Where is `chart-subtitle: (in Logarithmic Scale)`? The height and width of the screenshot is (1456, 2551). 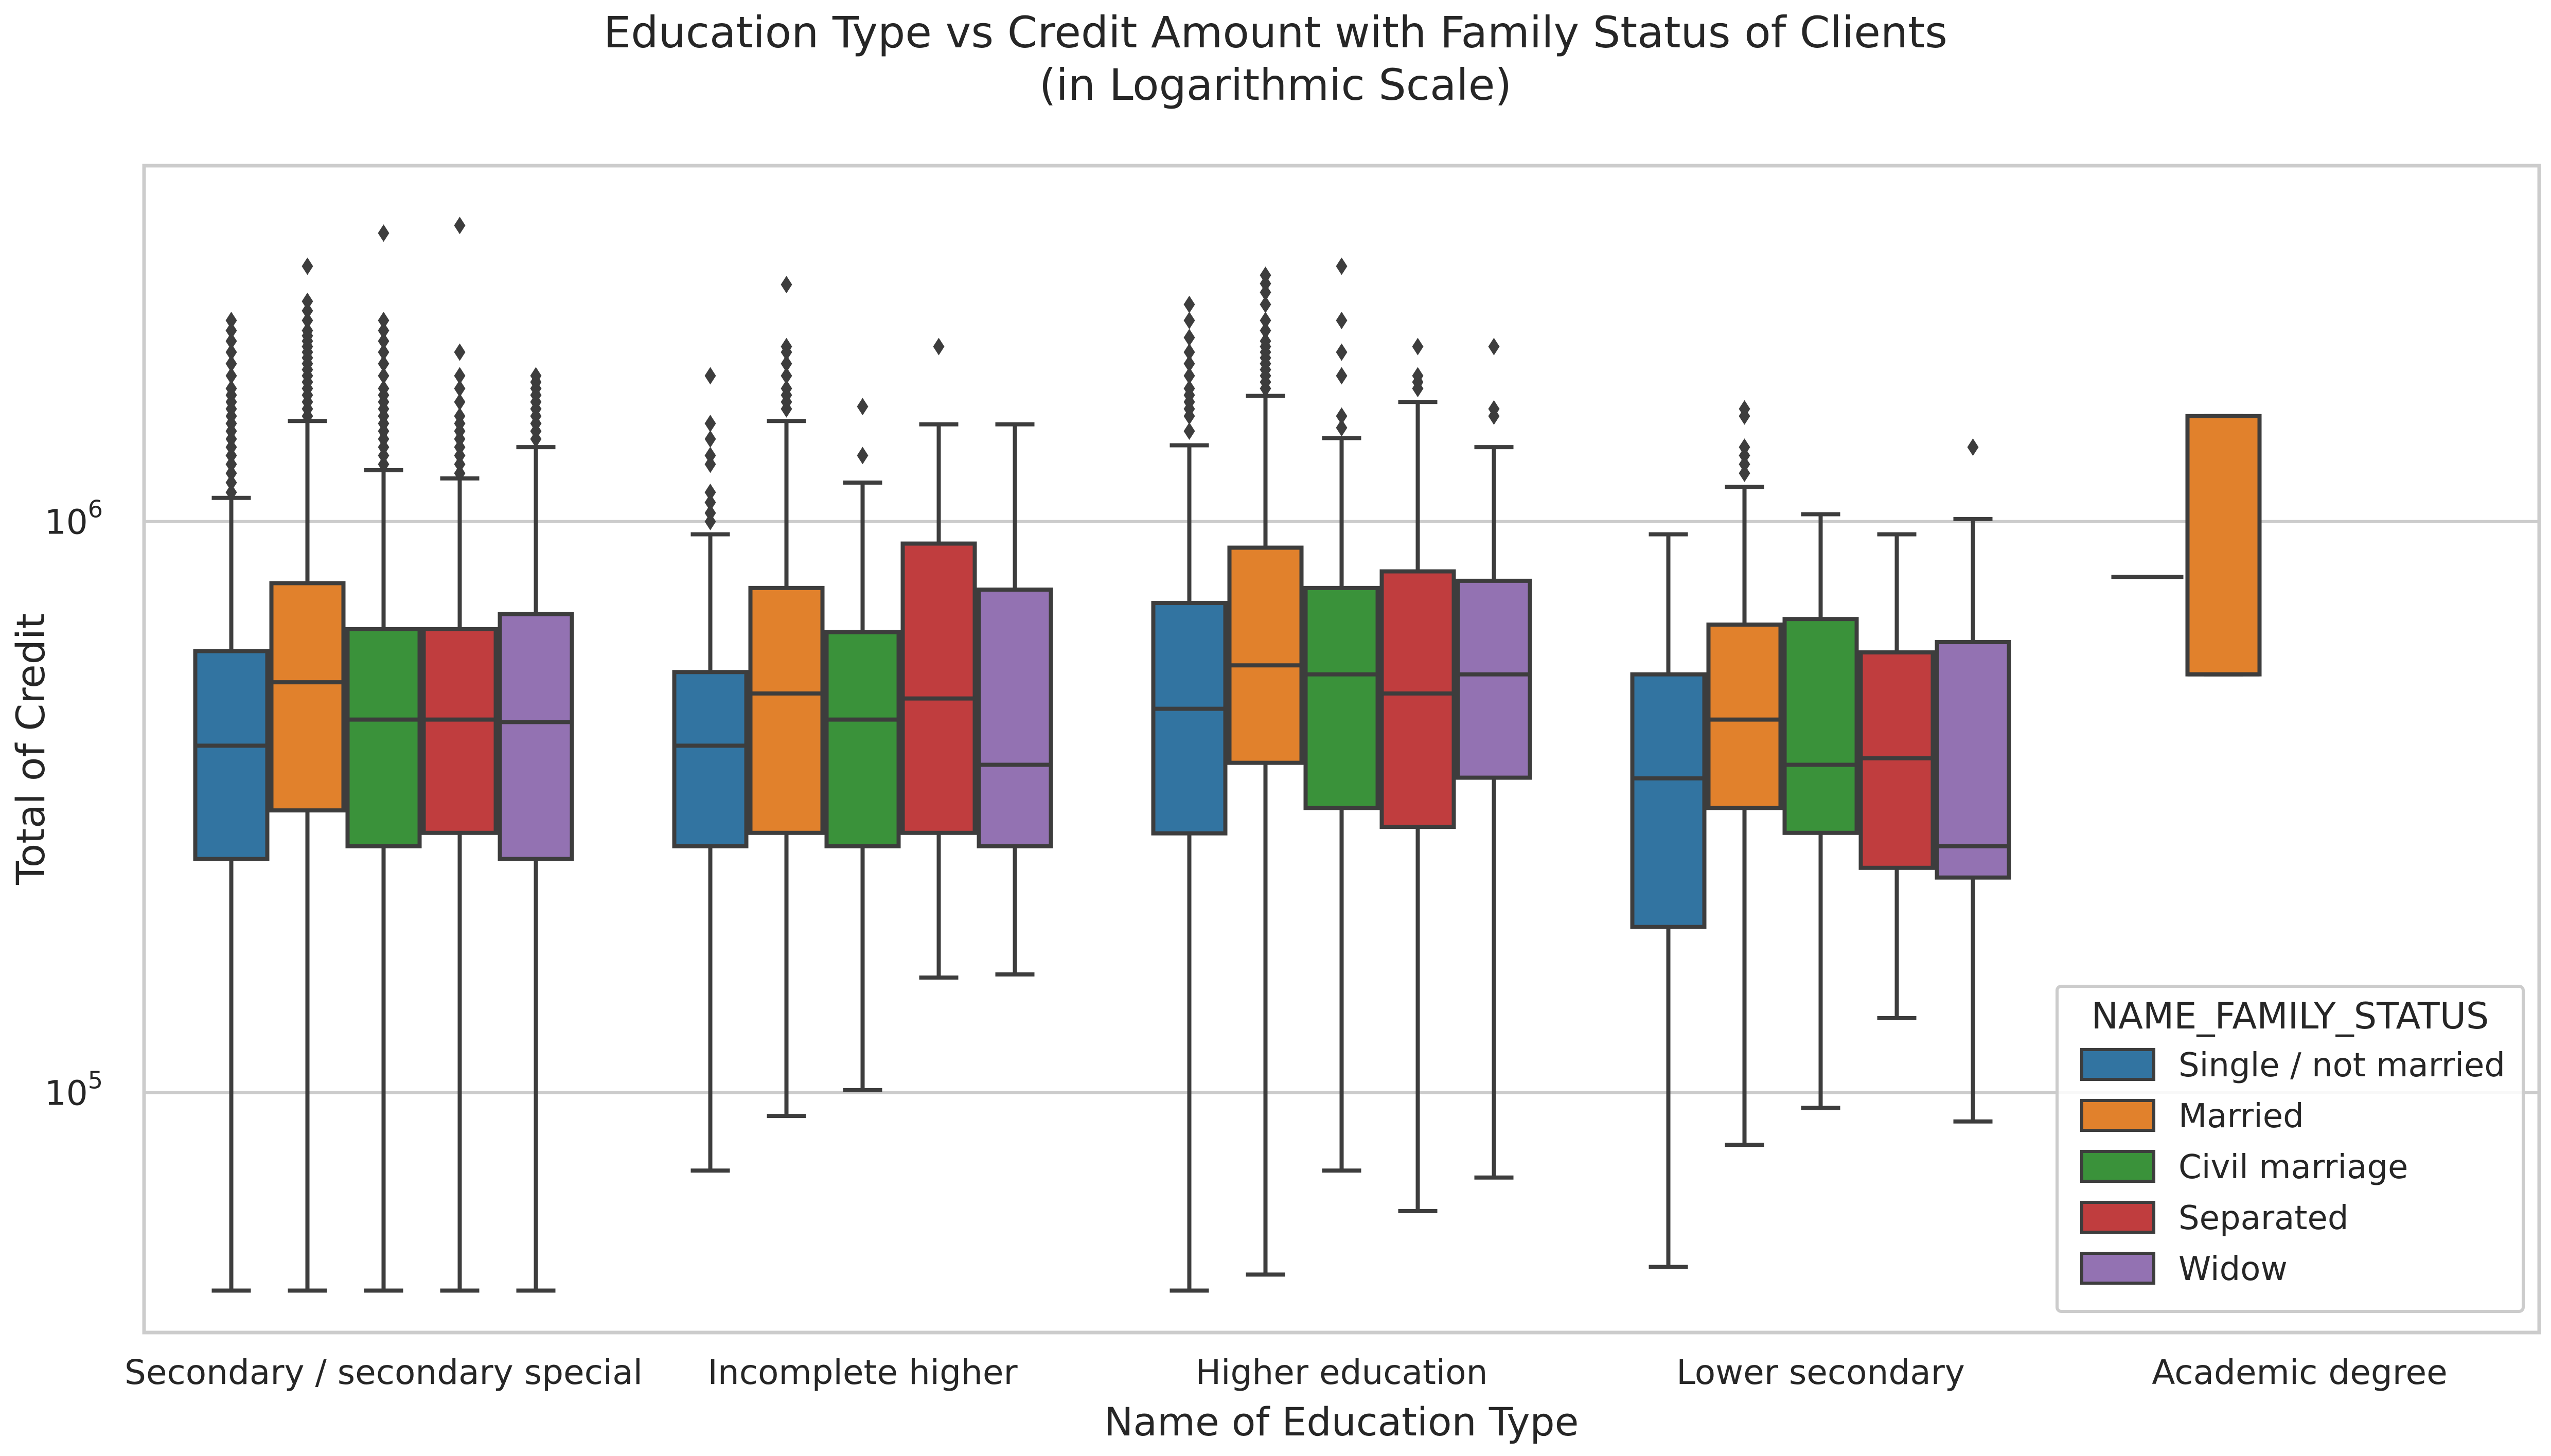
chart-subtitle: (in Logarithmic Scale) is located at coordinates (1275, 85).